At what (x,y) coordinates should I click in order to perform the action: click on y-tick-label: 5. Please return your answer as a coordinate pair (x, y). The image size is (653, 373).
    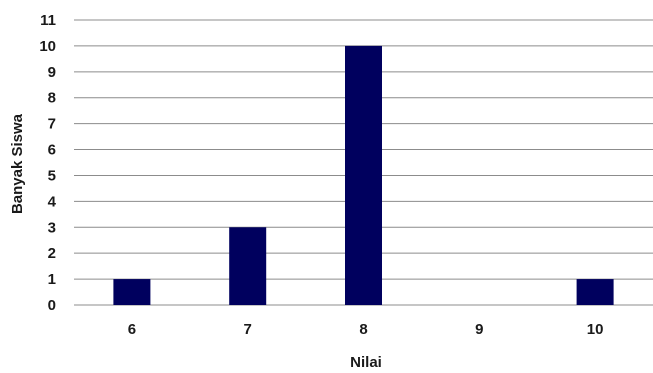
    Looking at the image, I should click on (52, 175).